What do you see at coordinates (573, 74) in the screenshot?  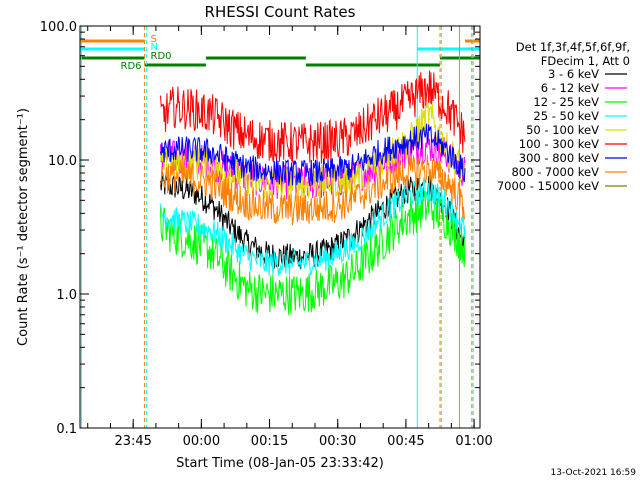 I see `legend-label: 3 - 6 keV` at bounding box center [573, 74].